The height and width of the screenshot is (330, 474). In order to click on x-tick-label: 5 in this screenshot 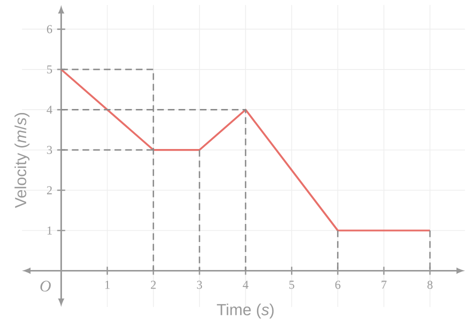, I will do `click(291, 284)`.